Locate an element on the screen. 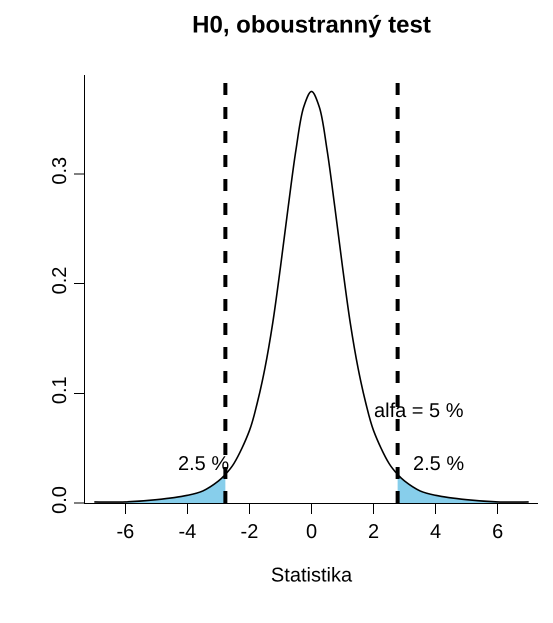  y-tick-label: 0.3 is located at coordinates (60, 170).